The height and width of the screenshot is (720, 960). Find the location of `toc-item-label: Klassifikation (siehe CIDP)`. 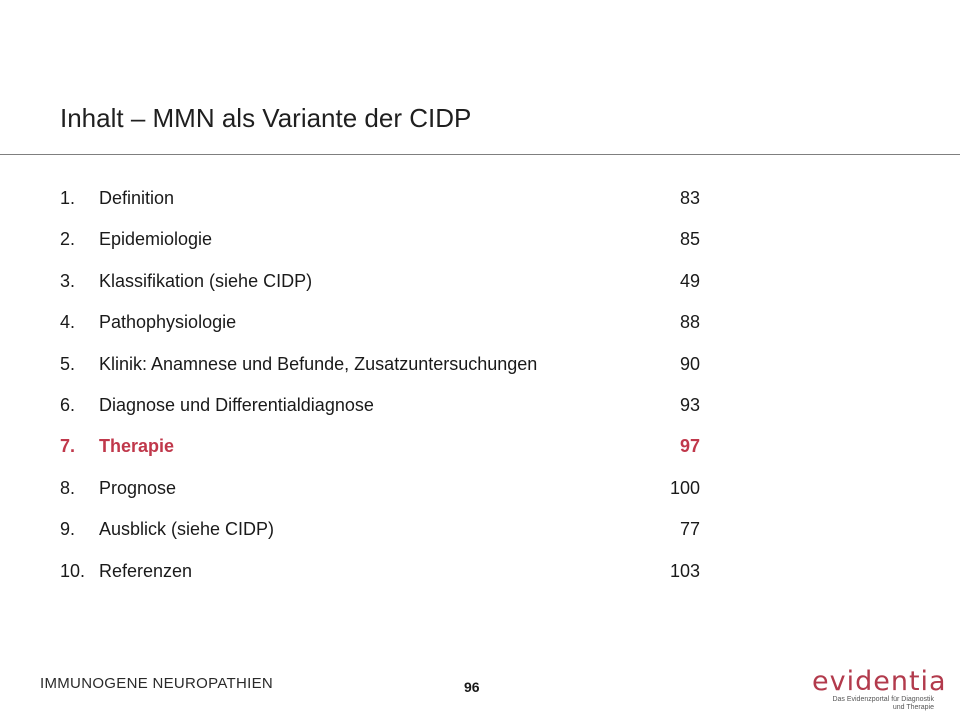

toc-item-label: Klassifikation (siehe CIDP) is located at coordinates (206, 280).